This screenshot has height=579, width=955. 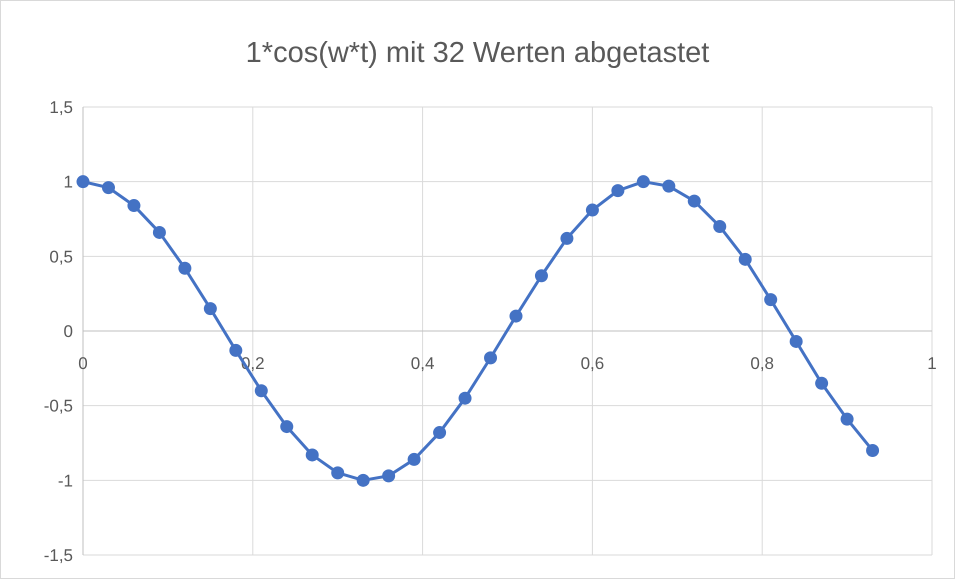 What do you see at coordinates (61, 256) in the screenshot?
I see `y-tick-label: 0,5` at bounding box center [61, 256].